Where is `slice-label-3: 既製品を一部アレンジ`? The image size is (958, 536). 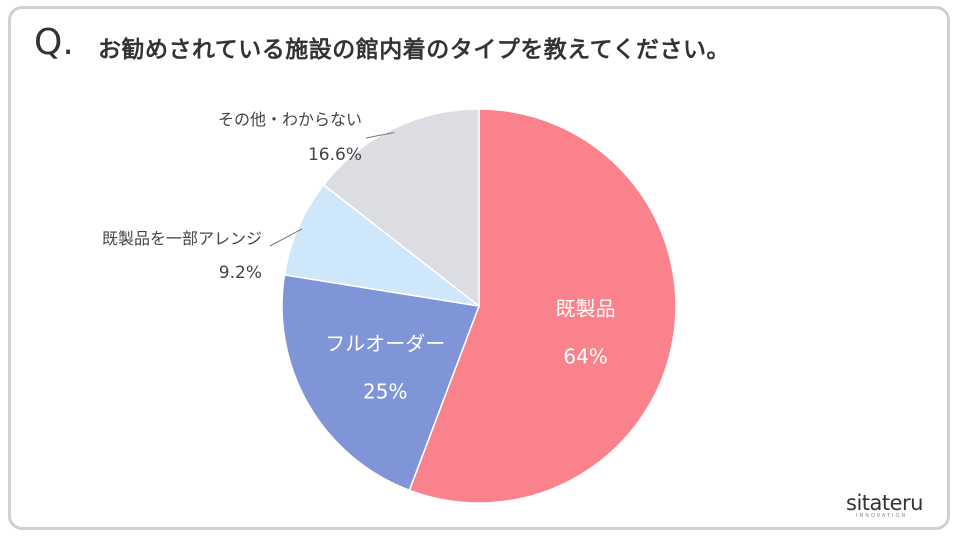
slice-label-3: 既製品を一部アレンジ is located at coordinates (182, 238).